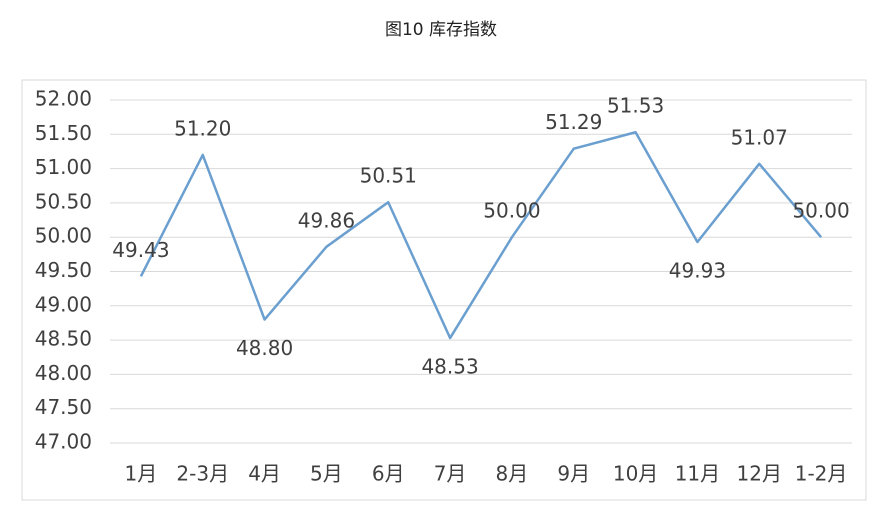 The height and width of the screenshot is (516, 882). Describe the element at coordinates (326, 220) in the screenshot. I see `data-label: 49.86` at that location.